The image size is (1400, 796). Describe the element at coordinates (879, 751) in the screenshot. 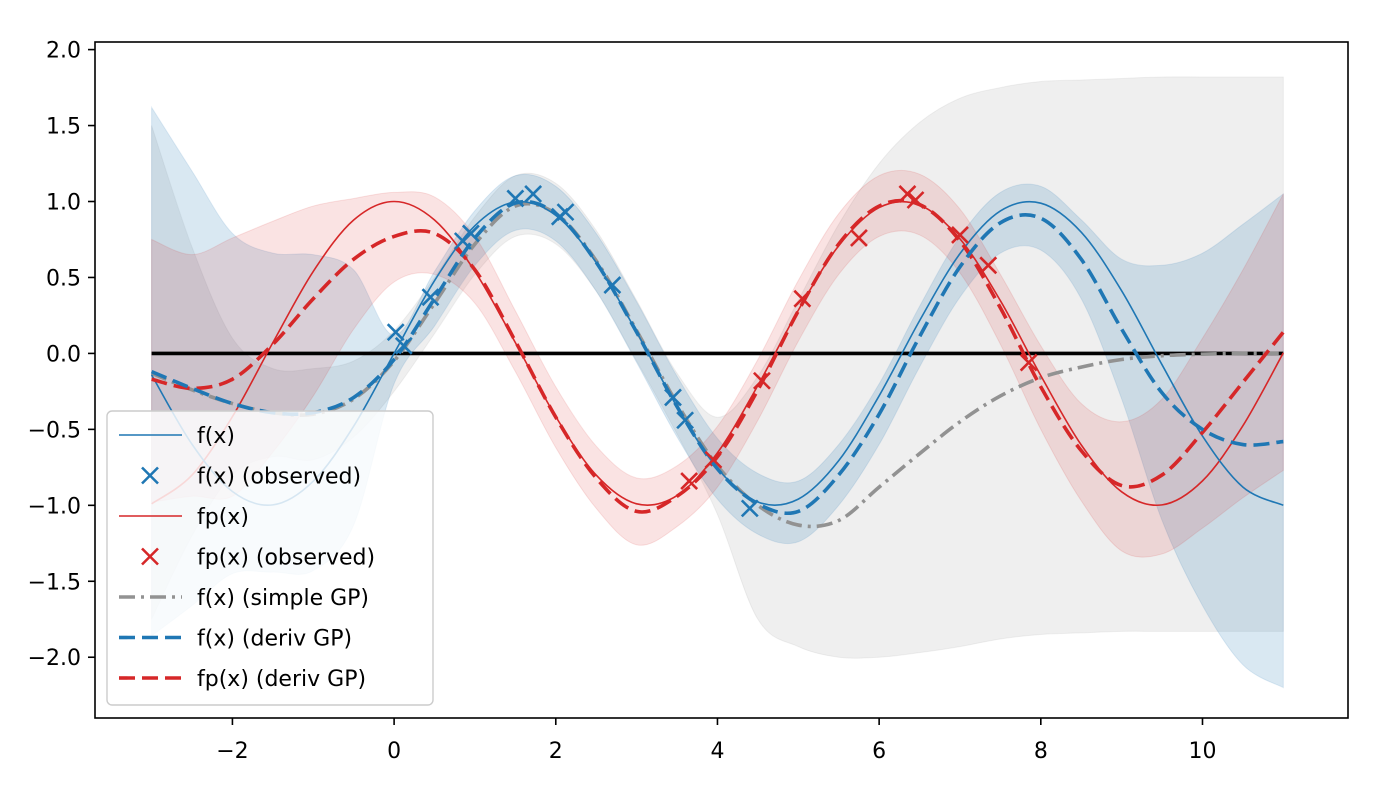

I see `x-tick-label: 6` at that location.